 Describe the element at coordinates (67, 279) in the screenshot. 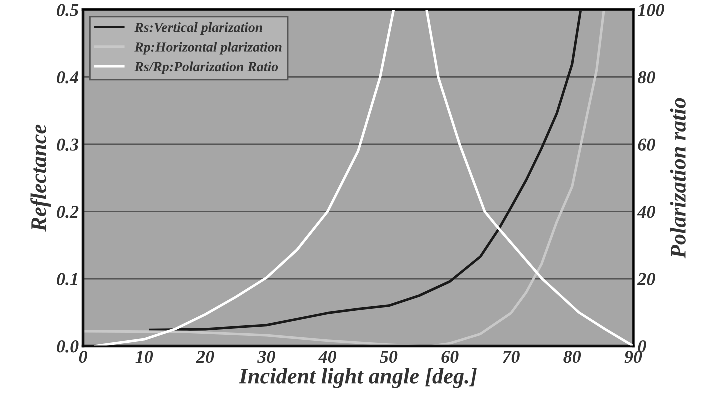

I see `y-tick-label: 0.1` at that location.